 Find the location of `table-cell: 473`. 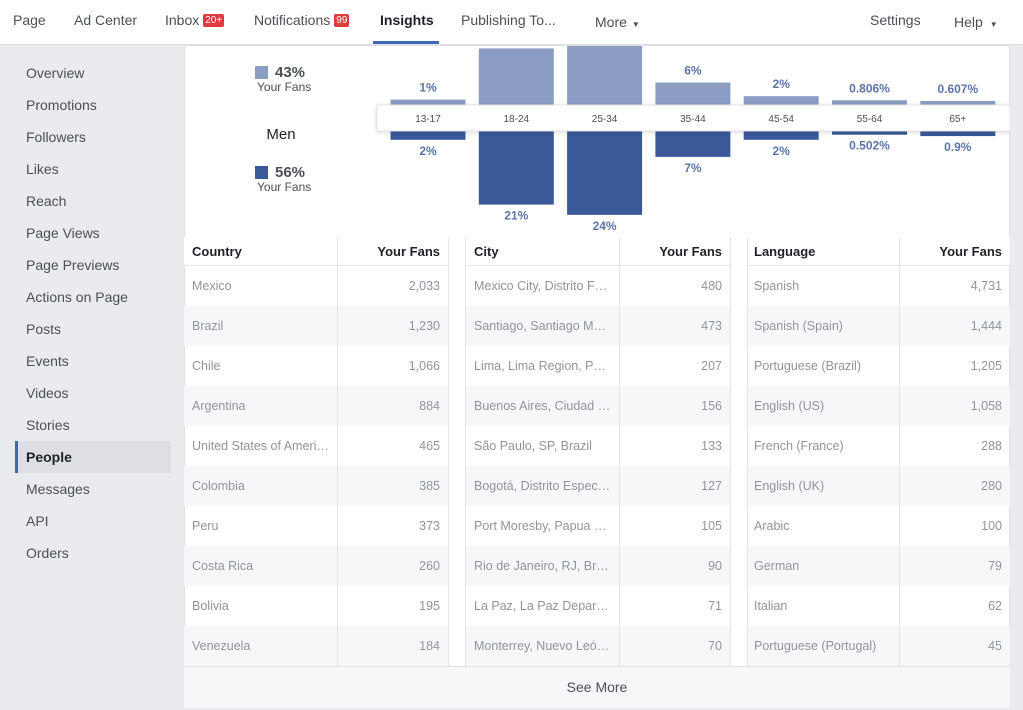

table-cell: 473 is located at coordinates (674, 326).